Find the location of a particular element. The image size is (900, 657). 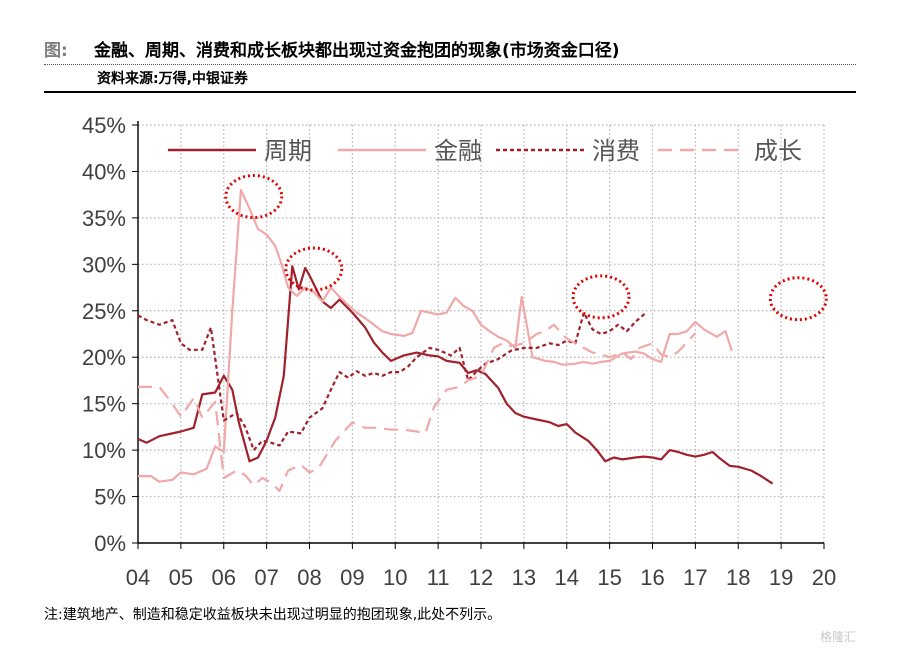

y-tick-label: 15% is located at coordinates (104, 404).